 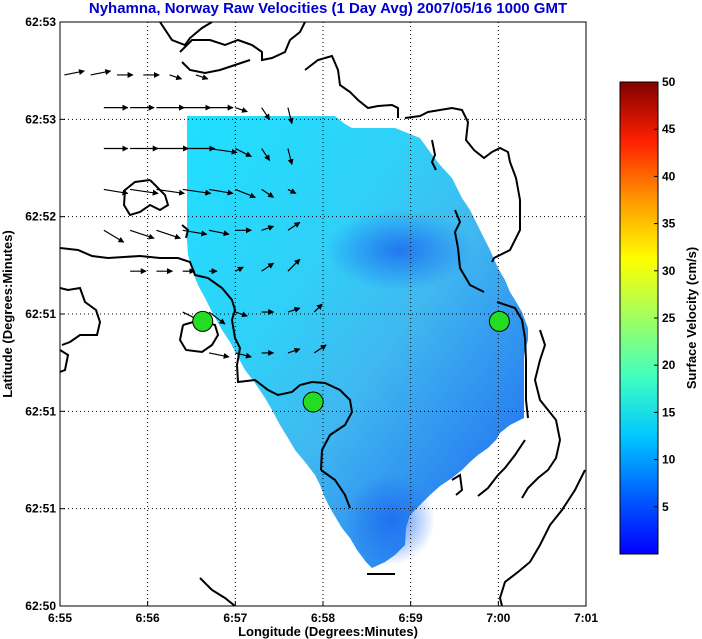 I want to click on x-tick-label: 6:56, so click(x=148, y=618).